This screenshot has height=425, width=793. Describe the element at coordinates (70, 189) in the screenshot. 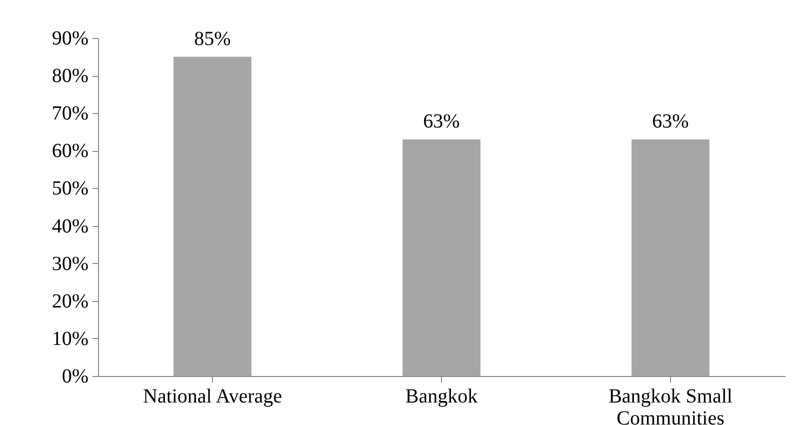

I see `y-tick-label: 50%` at that location.